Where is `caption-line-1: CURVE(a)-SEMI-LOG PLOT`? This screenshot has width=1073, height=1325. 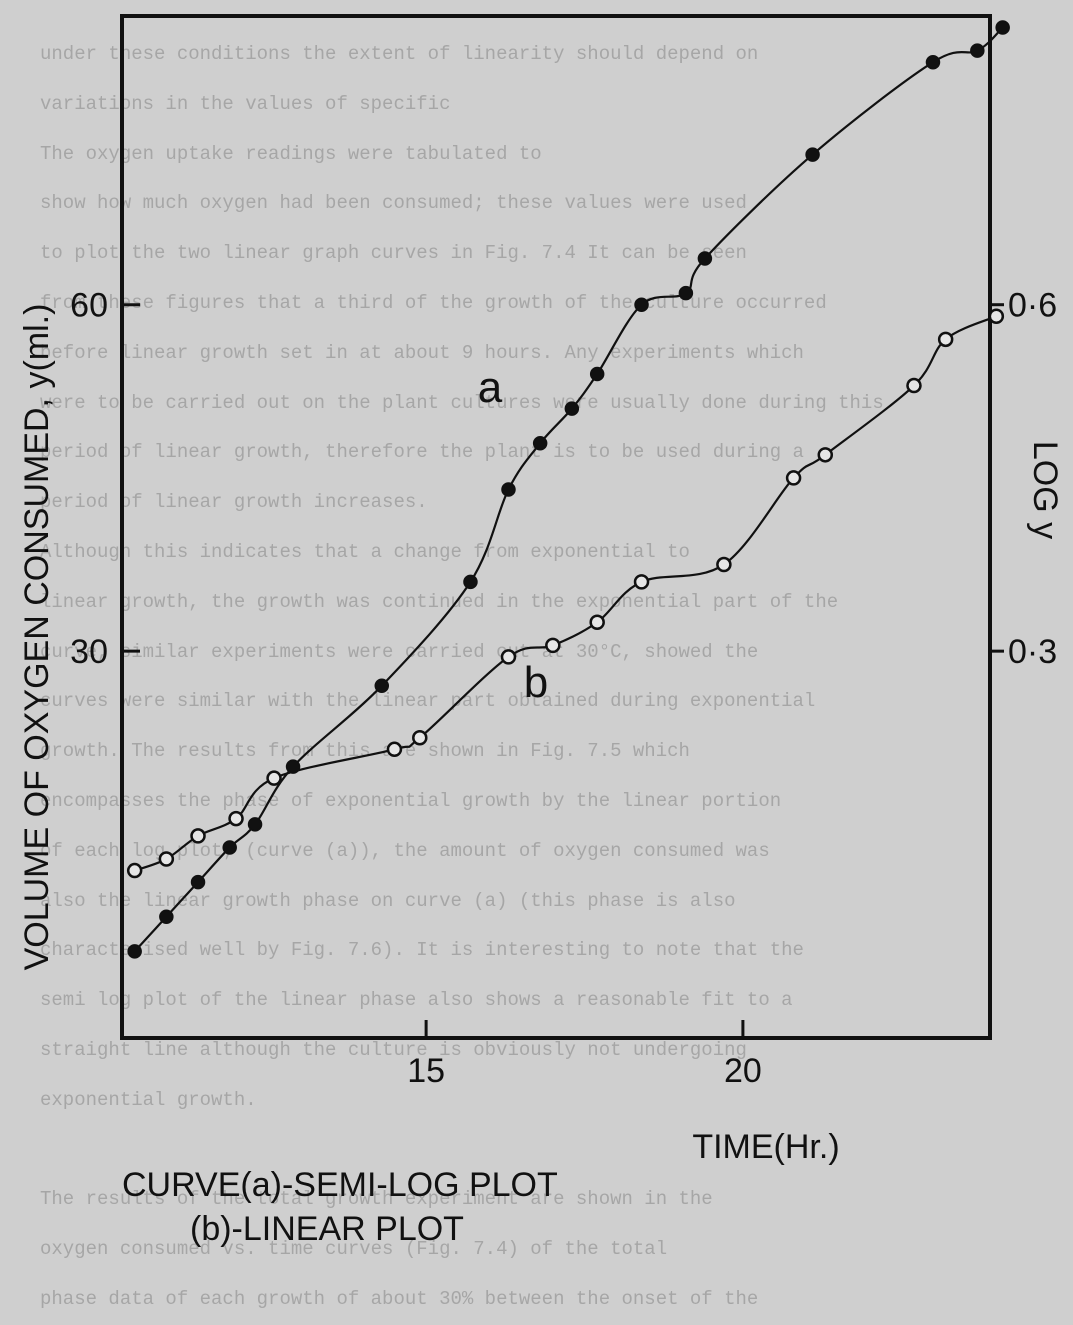
caption-line-1: CURVE(a)-SEMI-LOG PLOT is located at coordinates (340, 1185).